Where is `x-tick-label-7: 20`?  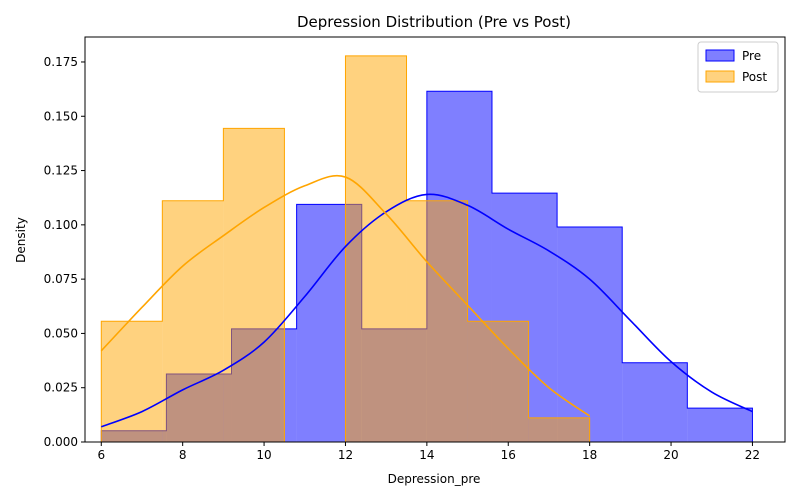
x-tick-label-7: 20 is located at coordinates (670, 455).